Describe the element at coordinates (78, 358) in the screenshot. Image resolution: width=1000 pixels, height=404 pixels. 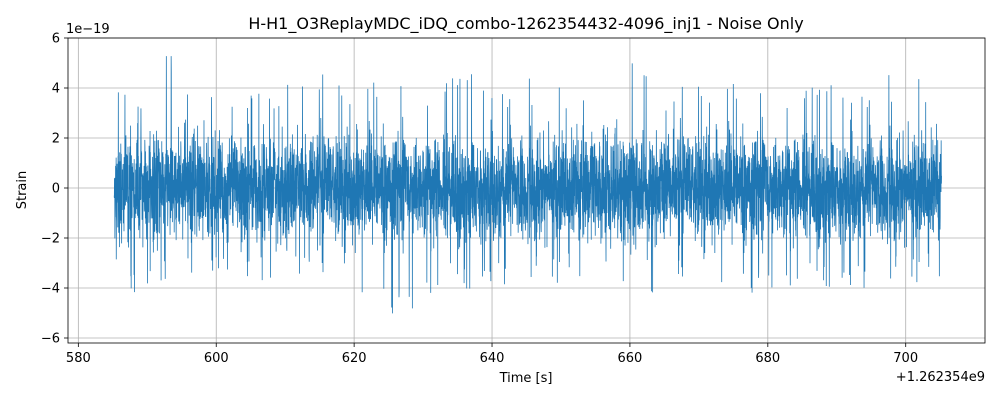
I see `x-tick-label: 580` at that location.